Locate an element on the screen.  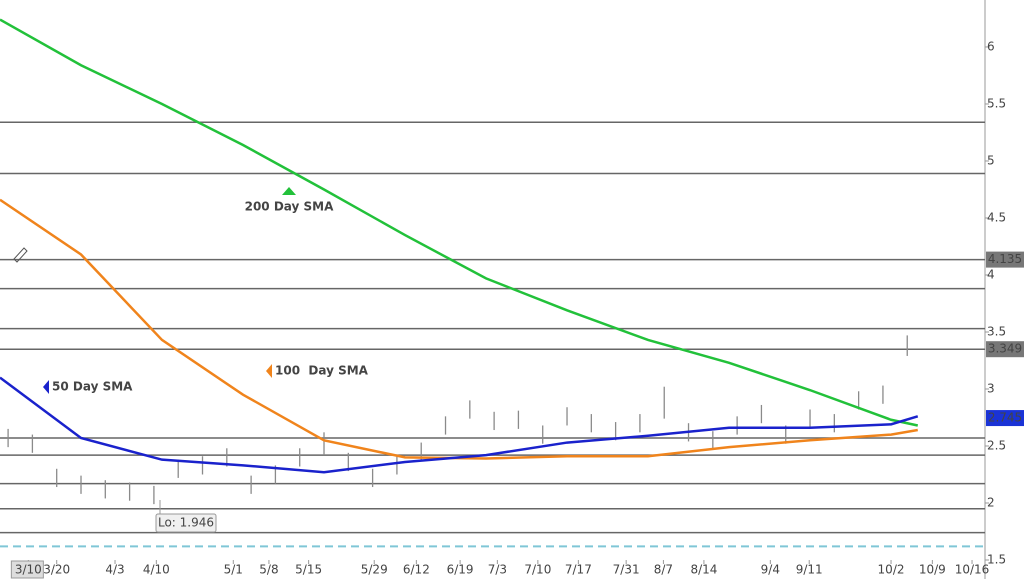
y-tick-label: 5.5 is located at coordinates (996, 103).